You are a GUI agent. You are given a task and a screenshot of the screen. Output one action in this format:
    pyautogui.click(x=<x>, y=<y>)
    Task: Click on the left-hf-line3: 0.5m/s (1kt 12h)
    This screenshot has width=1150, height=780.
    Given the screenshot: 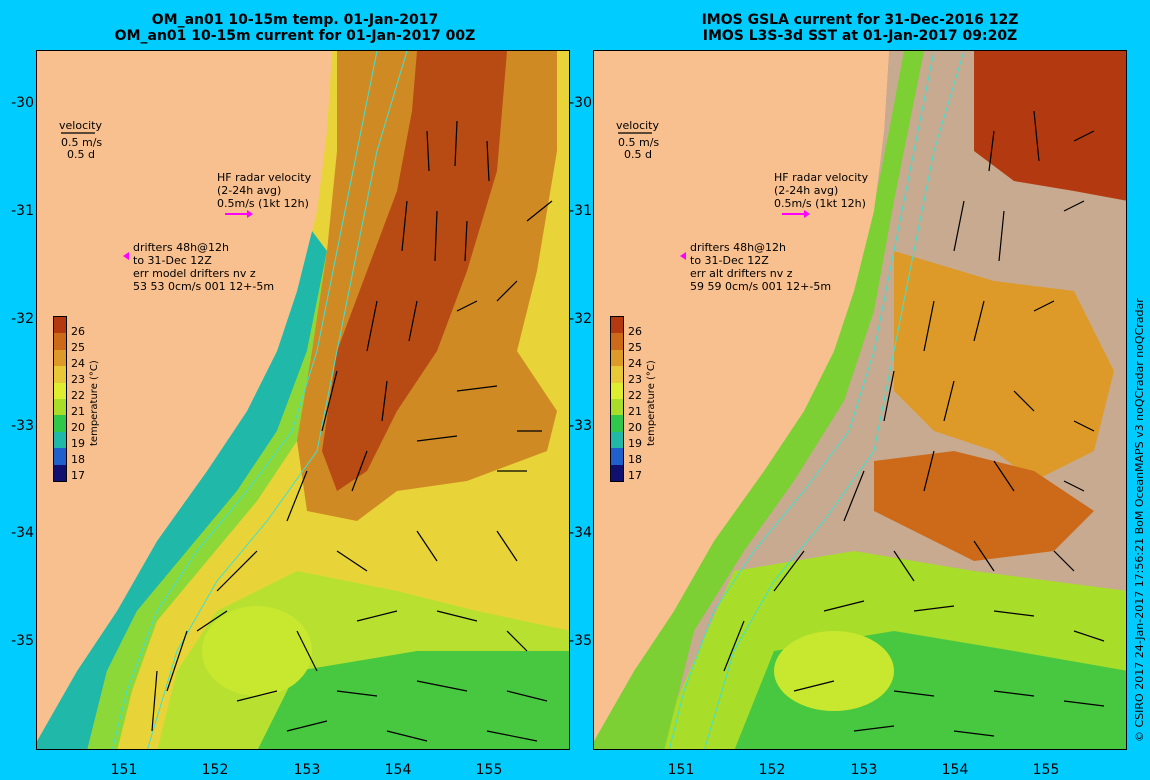 What is the action you would take?
    pyautogui.click(x=263, y=203)
    